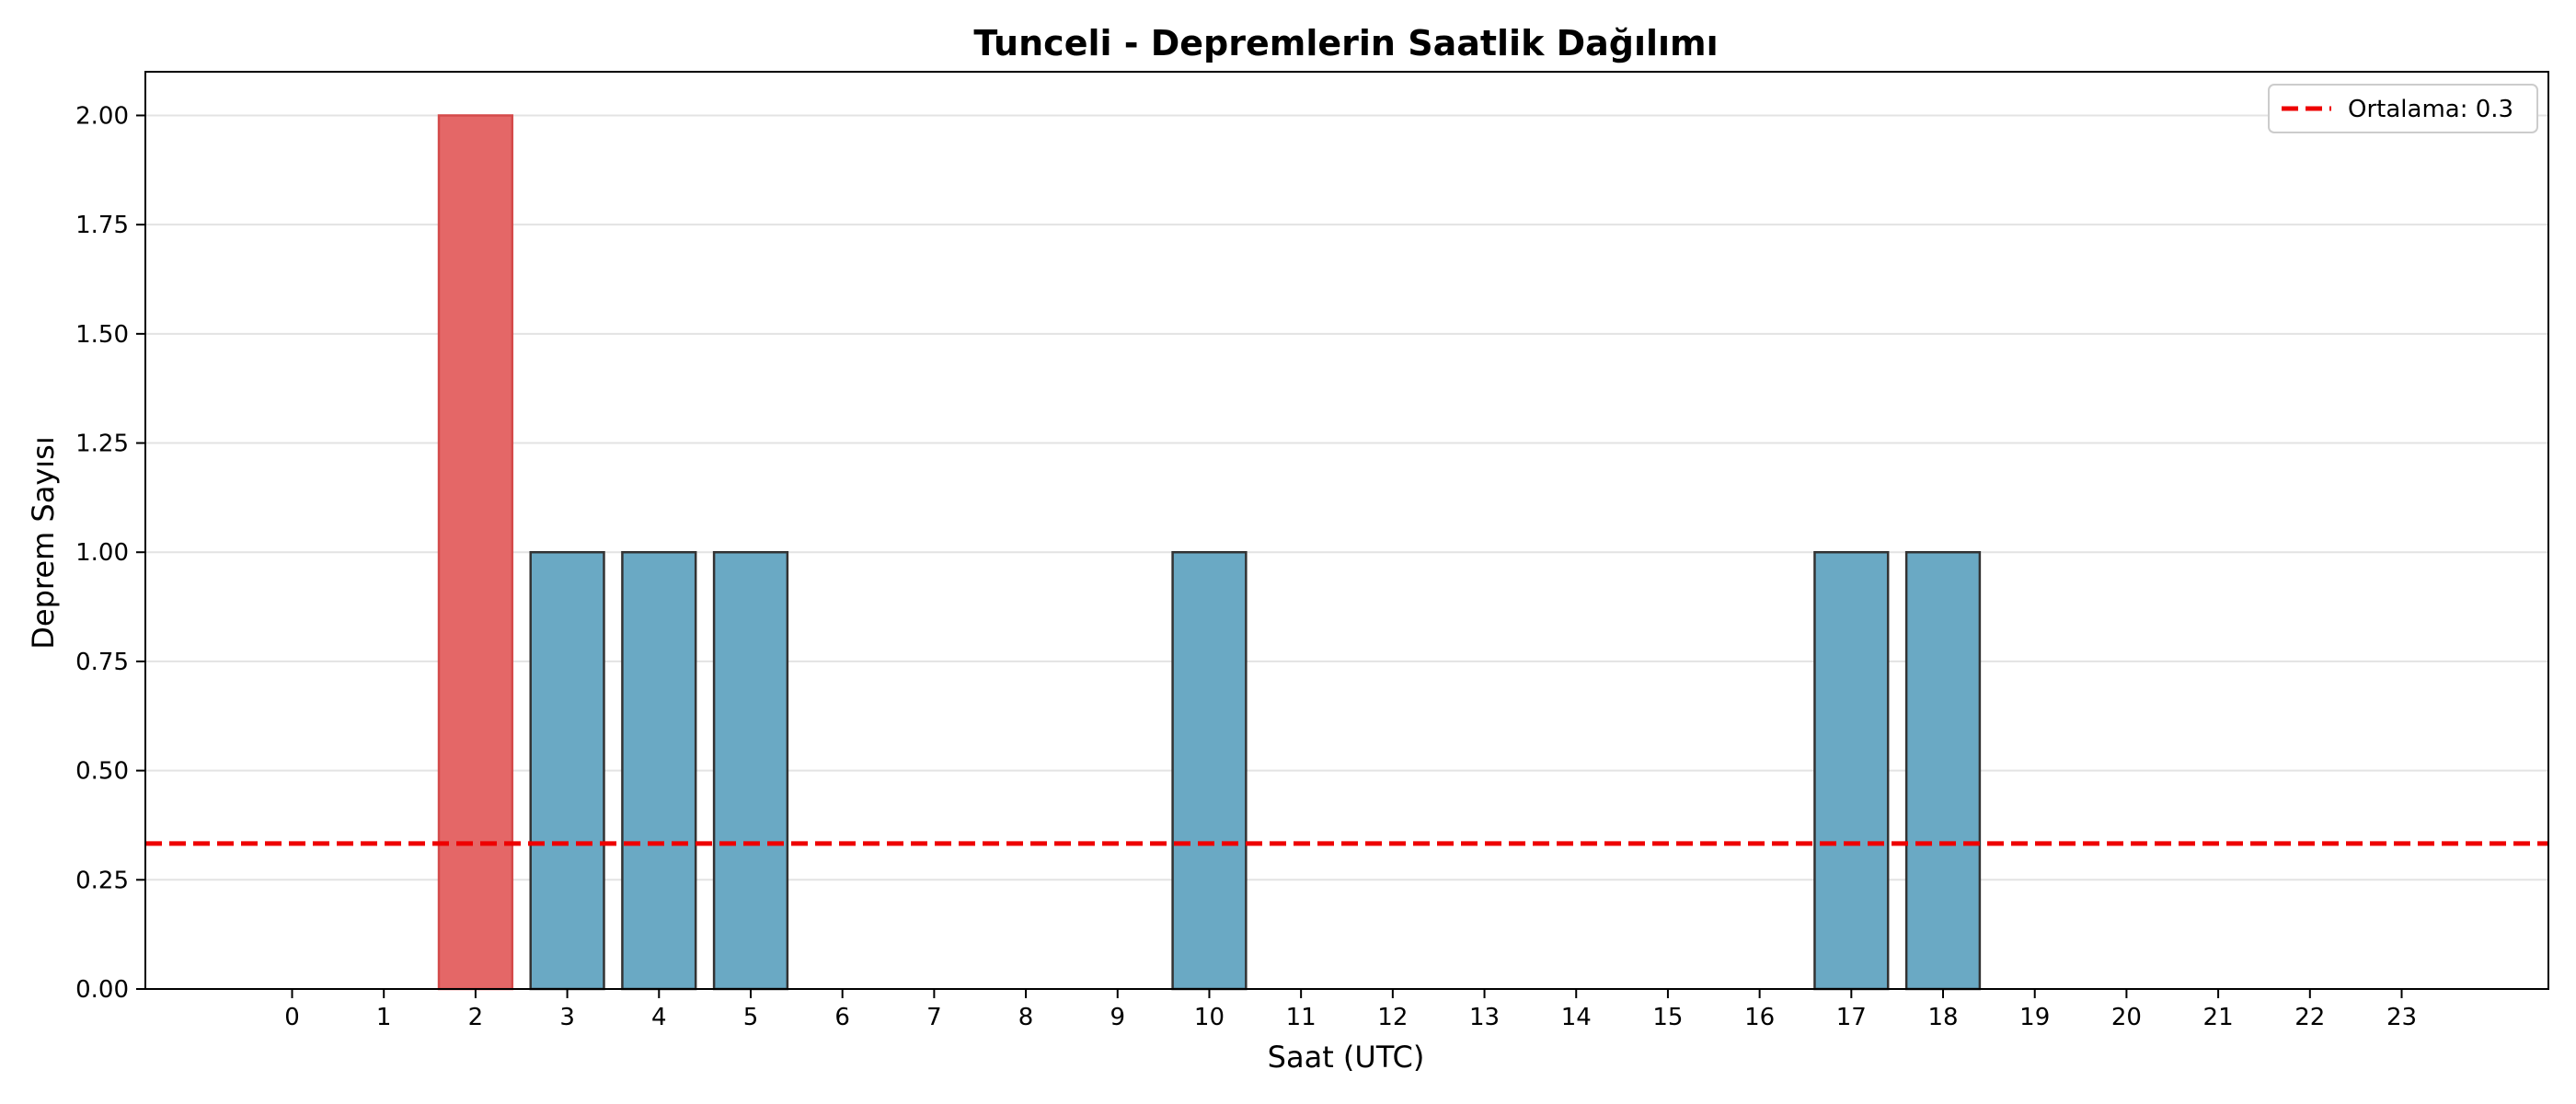  Describe the element at coordinates (934, 1018) in the screenshot. I see `x-tick-label: 7` at that location.